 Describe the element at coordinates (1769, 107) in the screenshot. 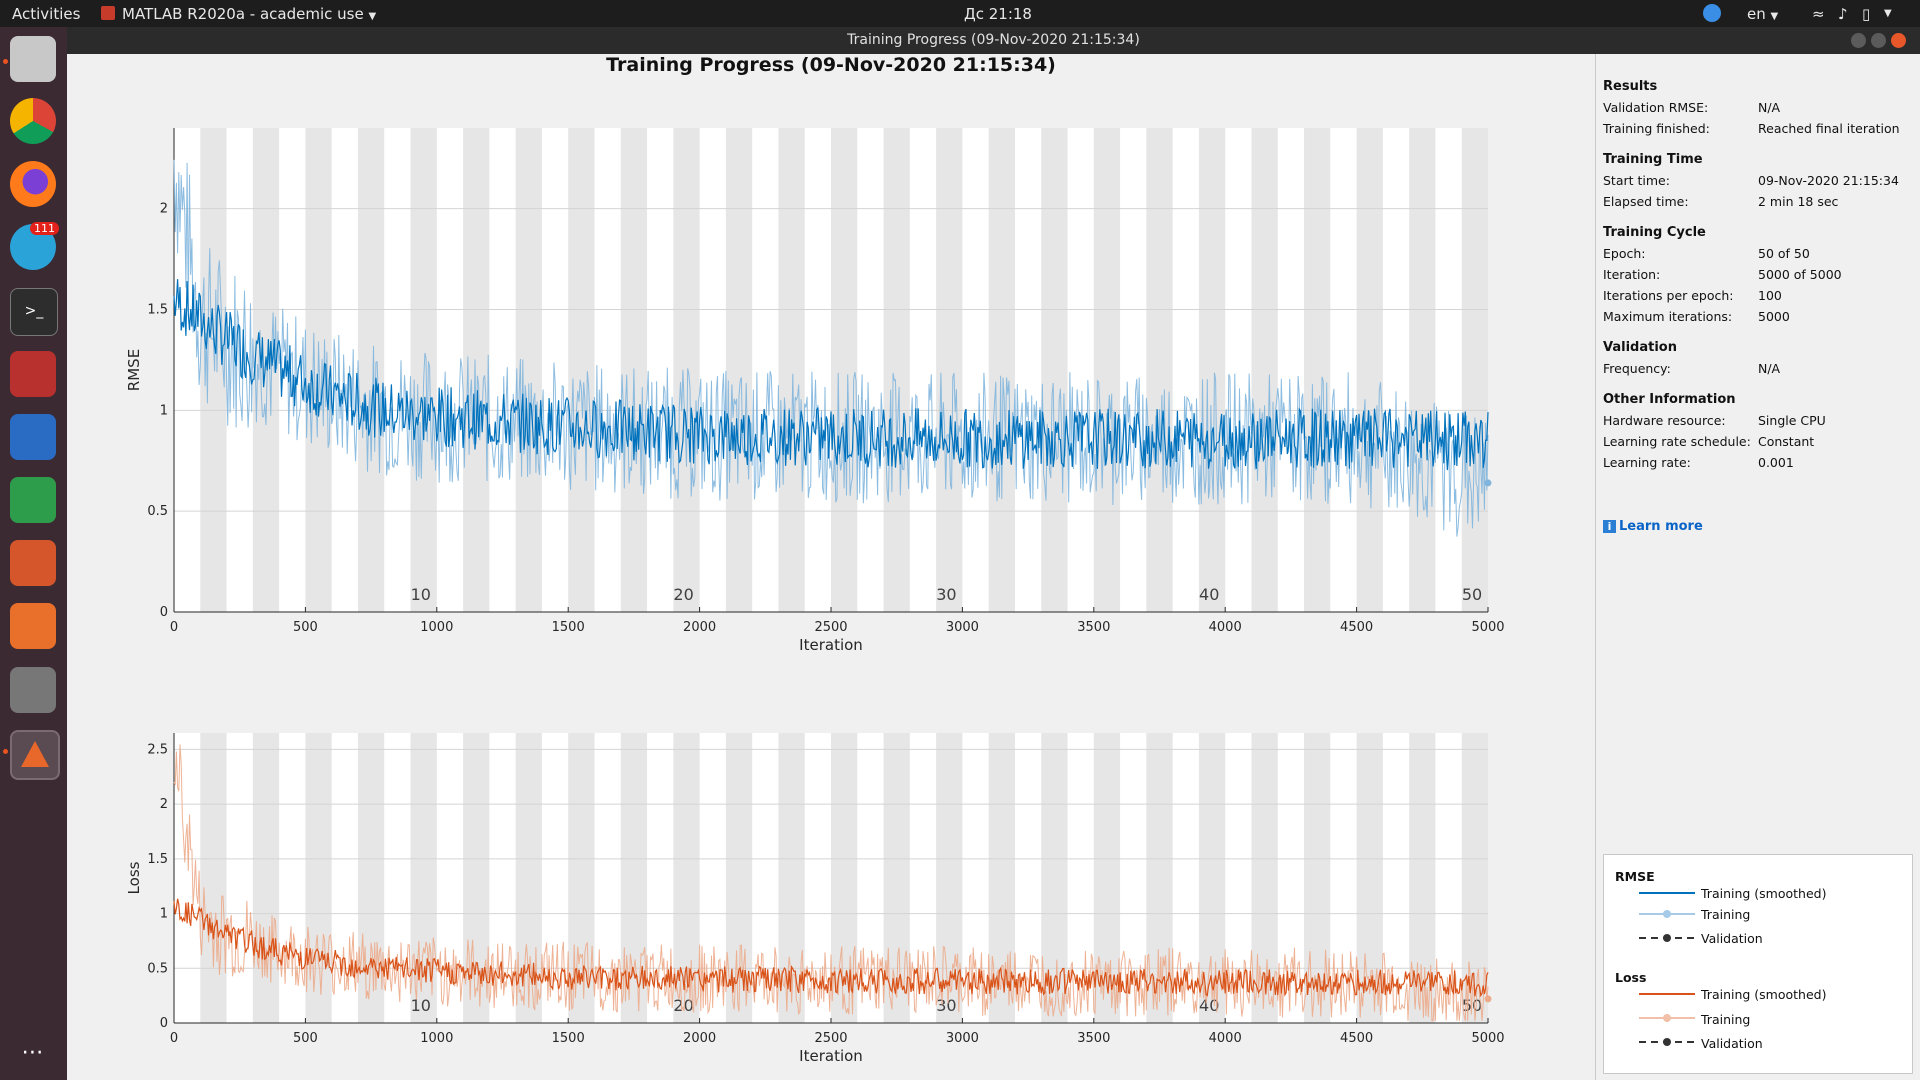

I see `validation-rmse-value: N/A` at that location.